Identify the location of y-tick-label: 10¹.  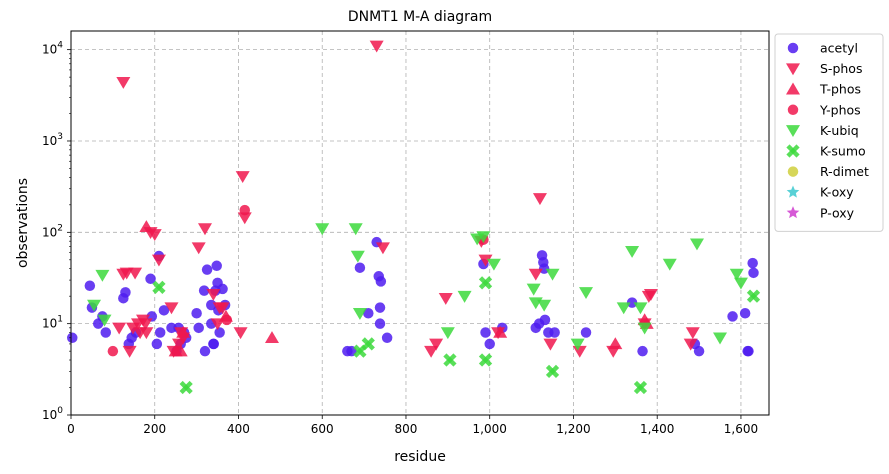
(52, 323).